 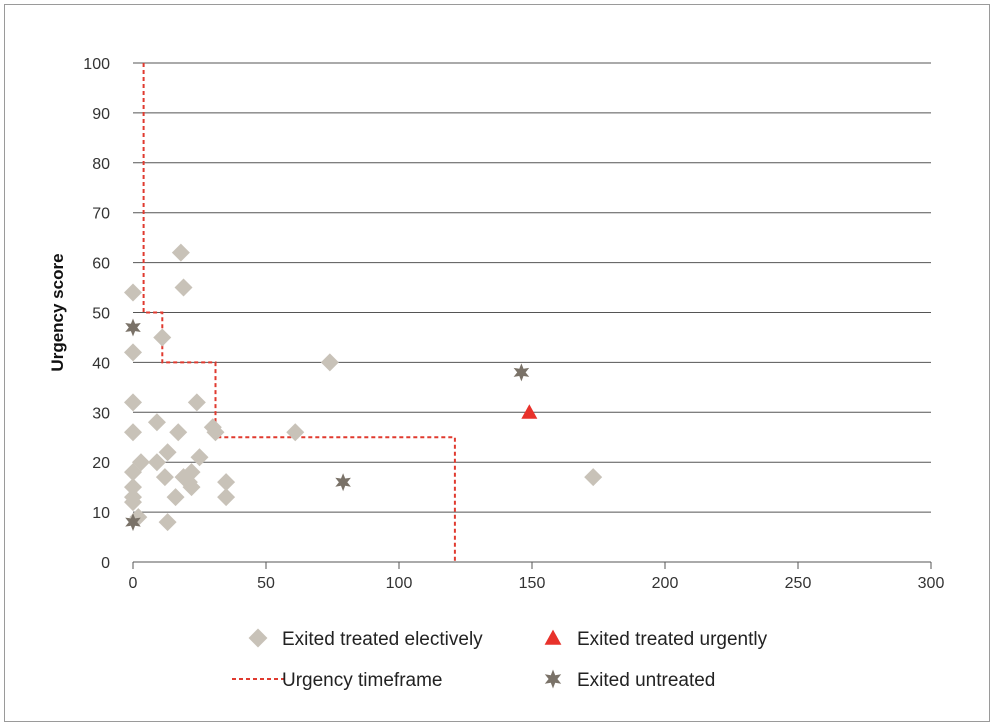 What do you see at coordinates (553, 637) in the screenshot?
I see `legend-marker-triangle` at bounding box center [553, 637].